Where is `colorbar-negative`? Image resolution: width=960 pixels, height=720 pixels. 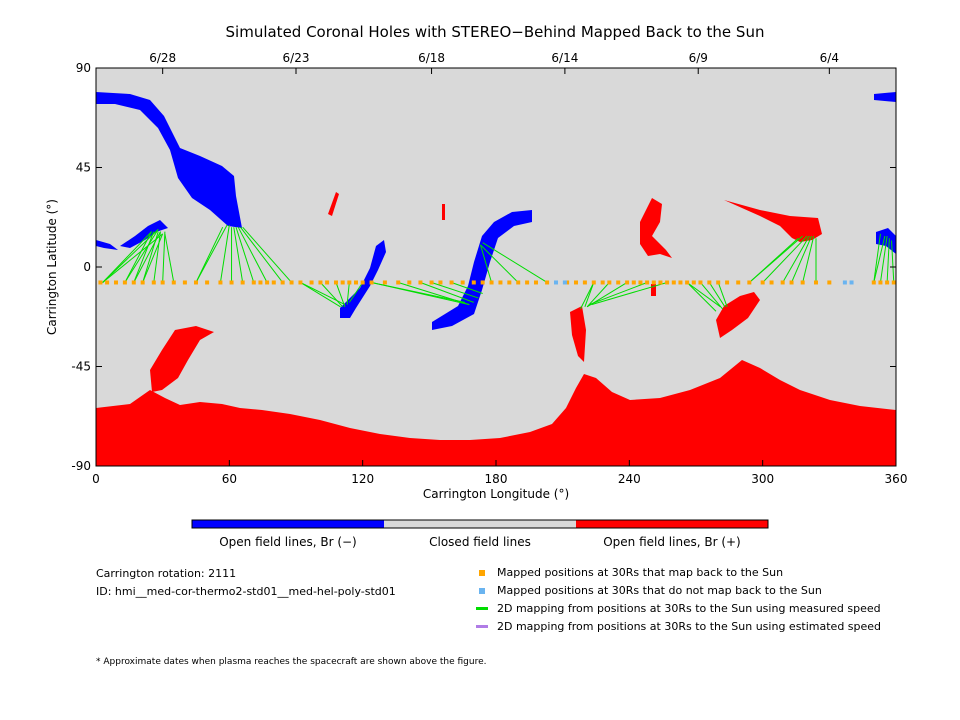
colorbar-negative is located at coordinates (288, 524).